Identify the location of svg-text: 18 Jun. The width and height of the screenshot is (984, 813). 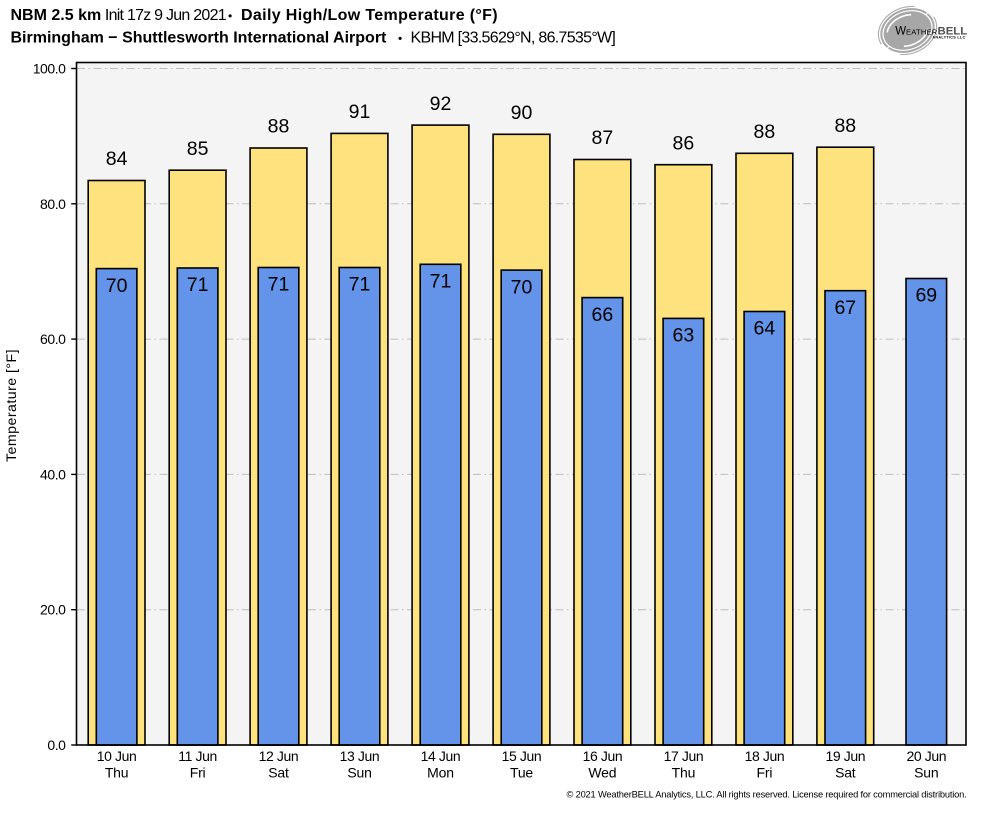
(765, 756).